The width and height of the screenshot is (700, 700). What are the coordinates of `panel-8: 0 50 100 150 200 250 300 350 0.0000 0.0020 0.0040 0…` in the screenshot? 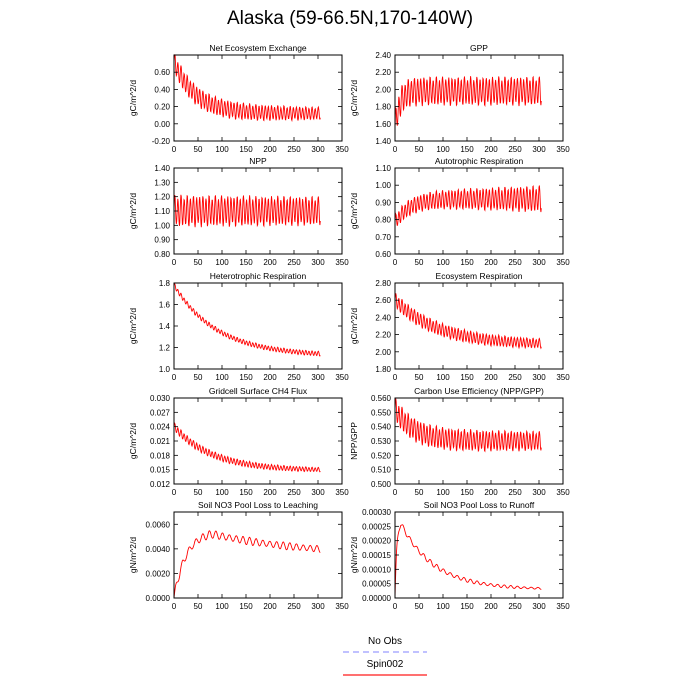 It's located at (238, 555).